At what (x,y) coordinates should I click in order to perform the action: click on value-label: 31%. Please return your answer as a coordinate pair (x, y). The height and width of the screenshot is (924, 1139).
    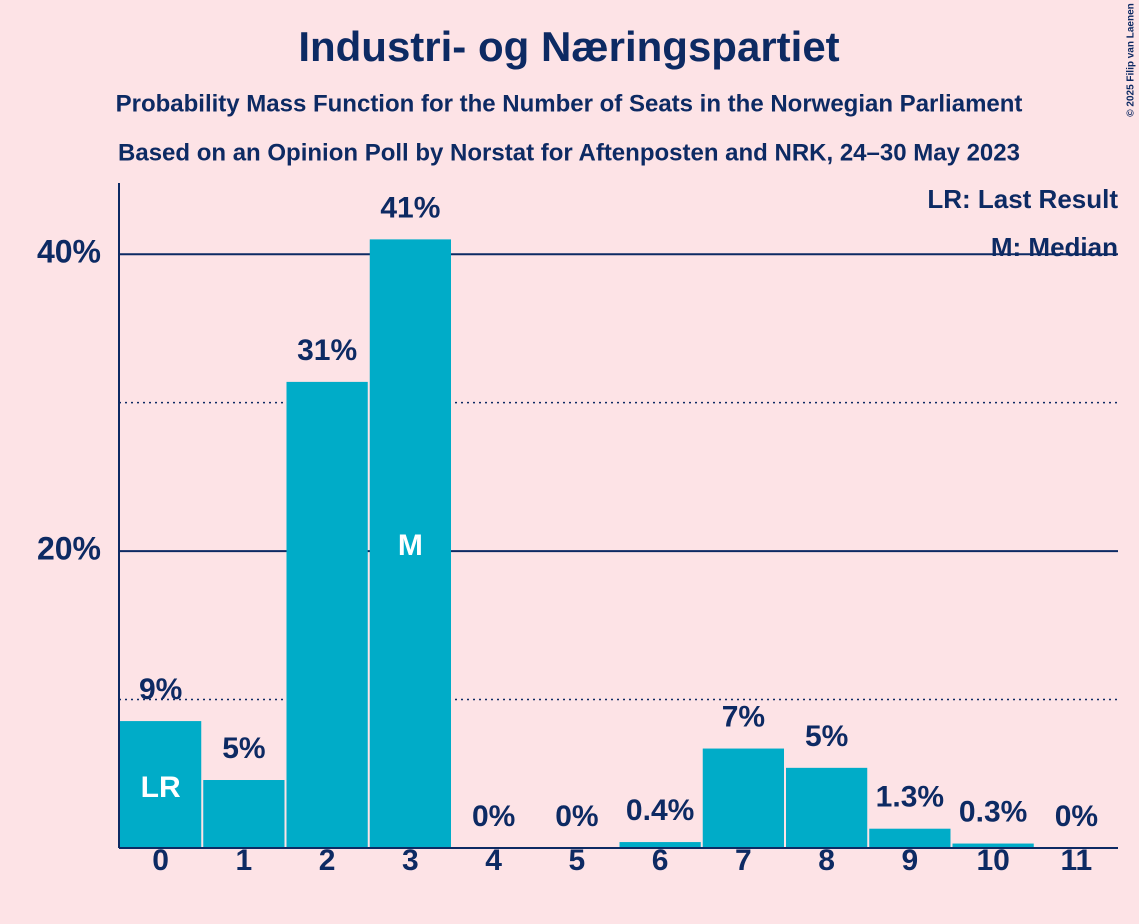
    Looking at the image, I should click on (327, 350).